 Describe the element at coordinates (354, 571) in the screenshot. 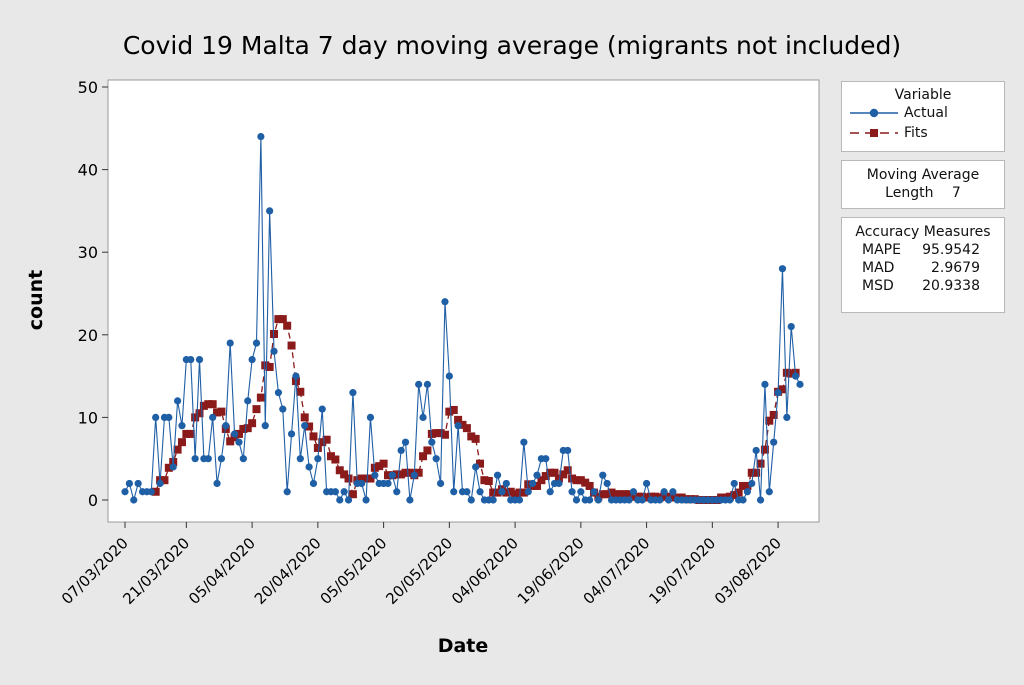

I see `x-tick-label: 05/05/2020` at that location.